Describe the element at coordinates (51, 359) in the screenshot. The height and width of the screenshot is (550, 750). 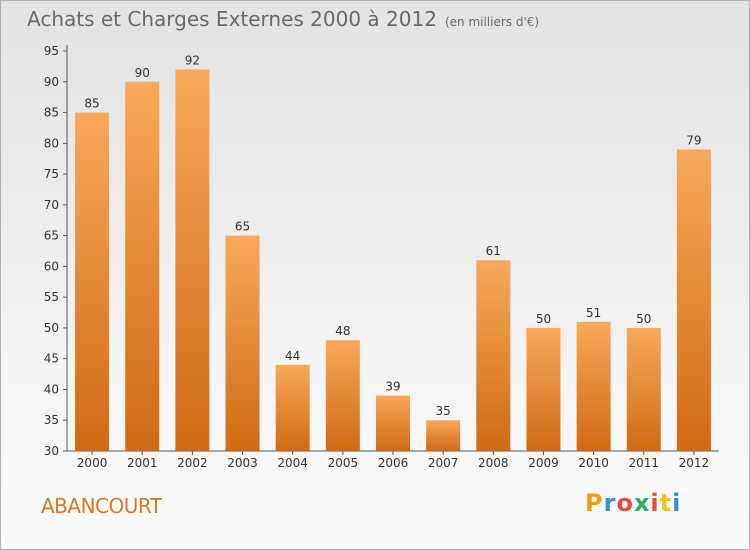
I see `y-tick-label: 45` at that location.